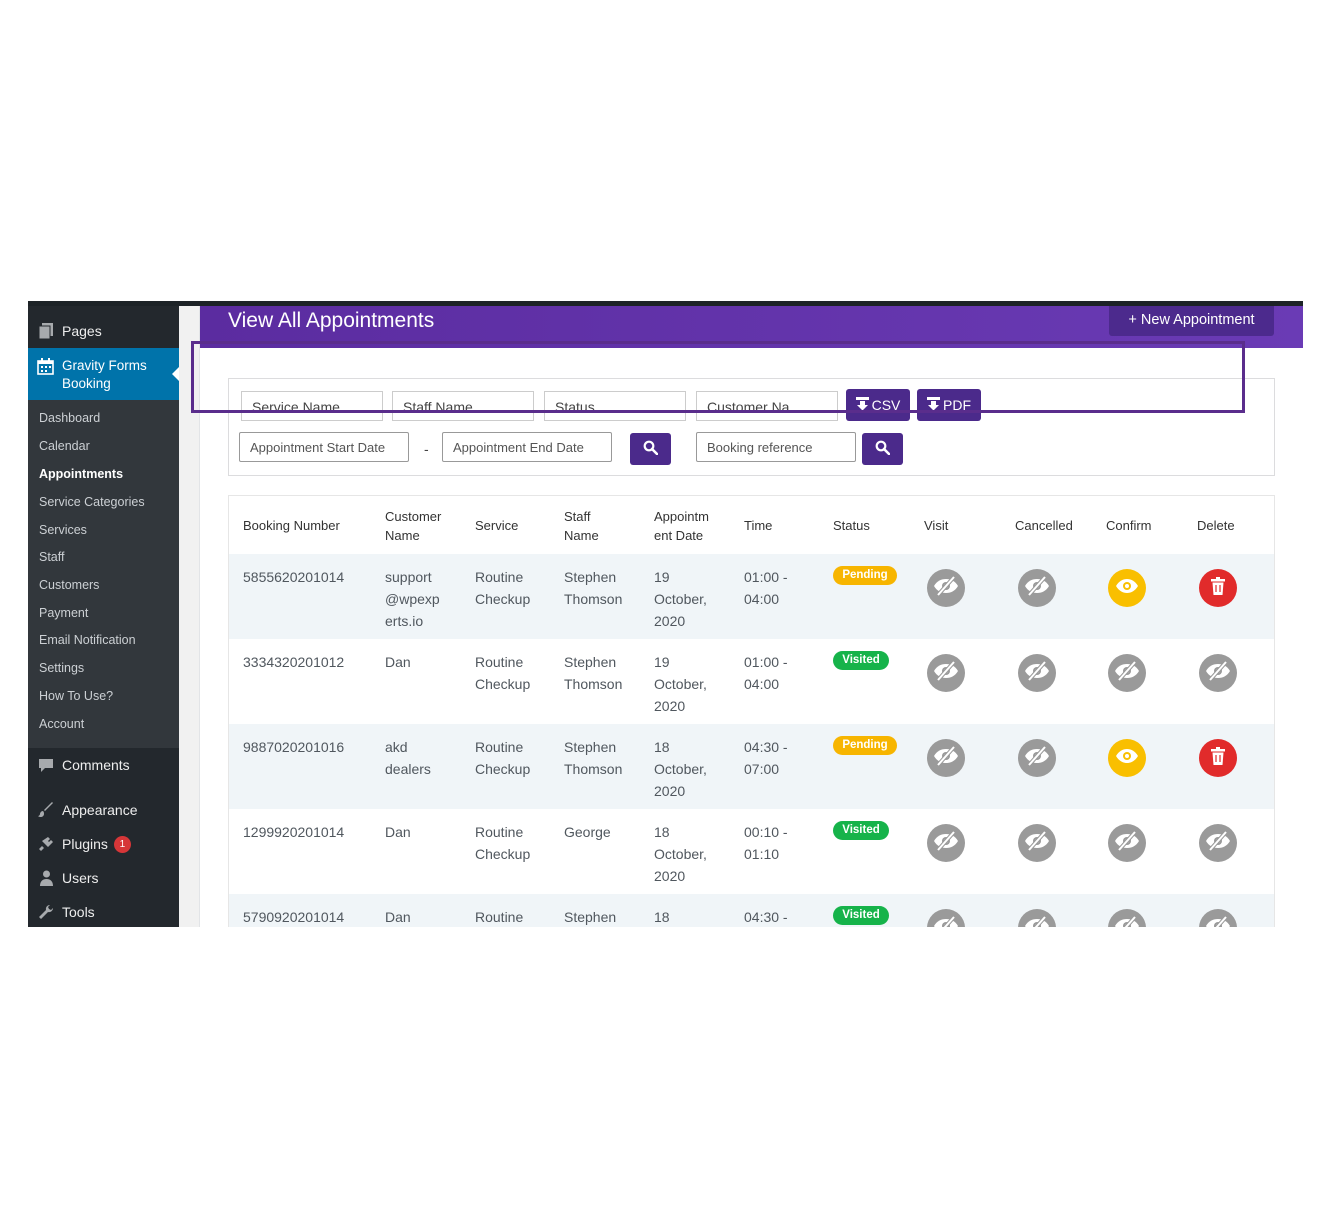 The height and width of the screenshot is (1228, 1330). Describe the element at coordinates (681, 526) in the screenshot. I see `header-appointment-date: Appointm ent Date` at that location.